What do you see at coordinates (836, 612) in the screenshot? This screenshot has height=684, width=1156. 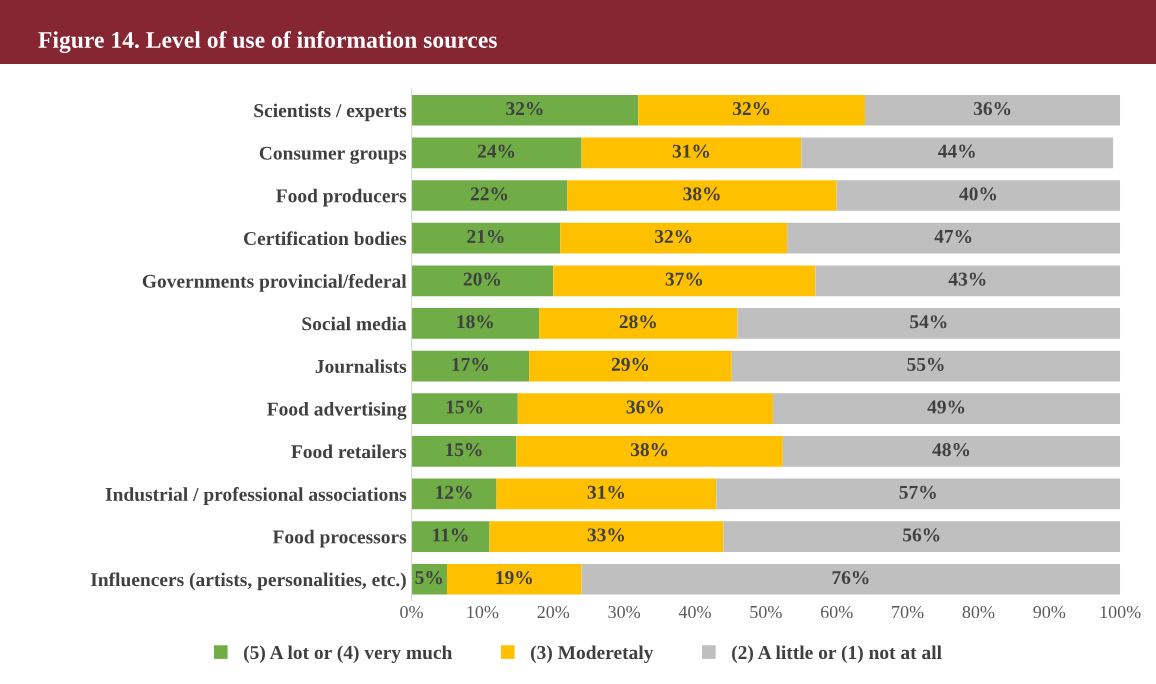 I see `x-tick-label: 60%` at bounding box center [836, 612].